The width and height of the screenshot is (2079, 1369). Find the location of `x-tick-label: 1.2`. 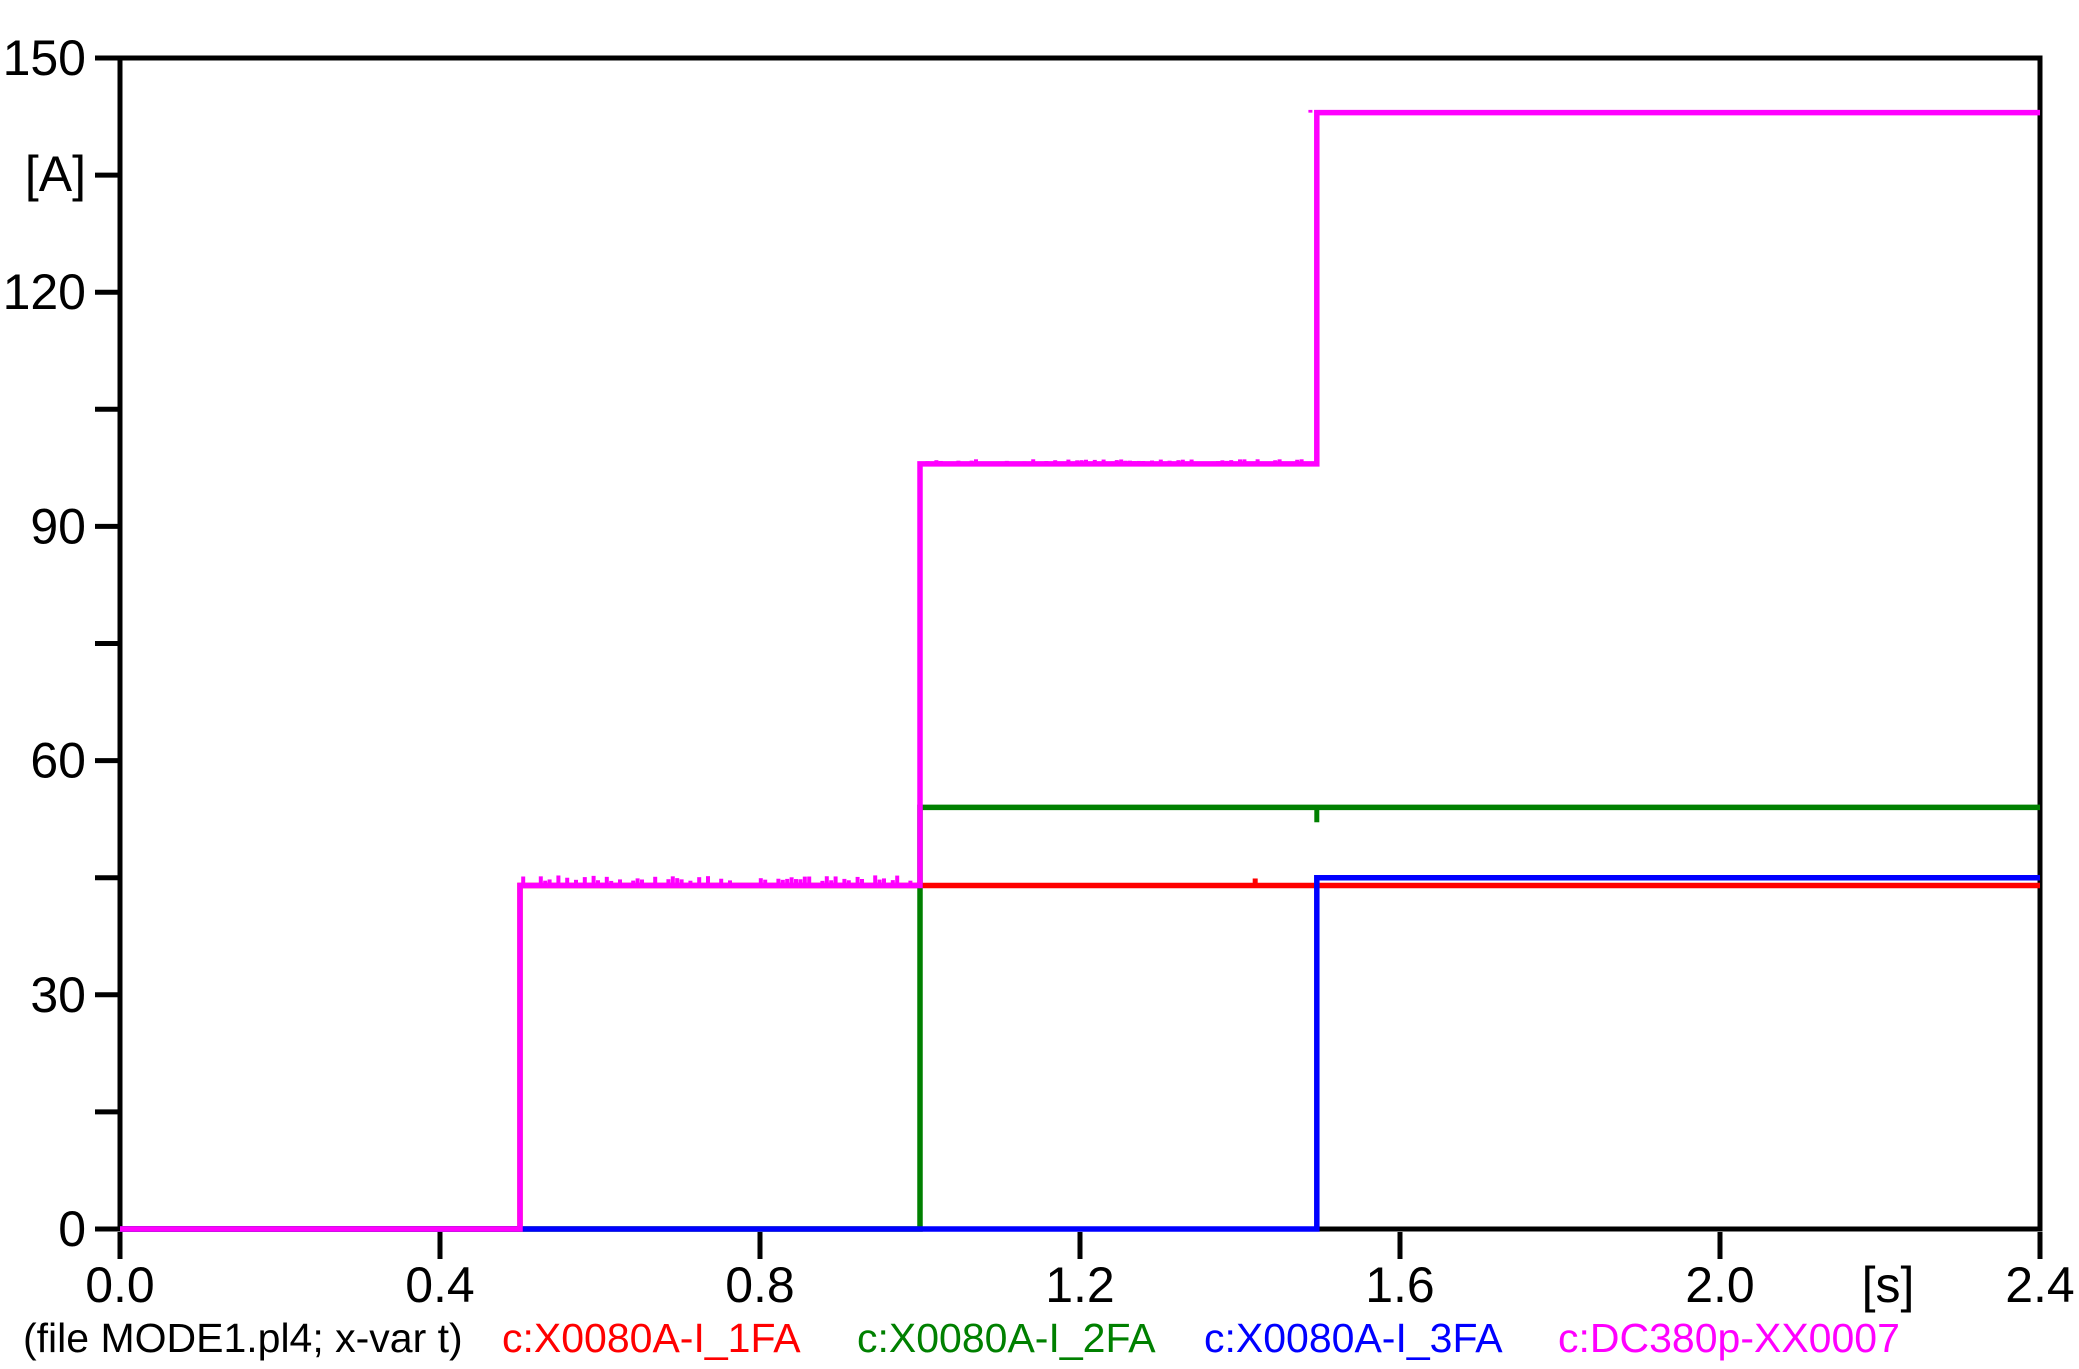

x-tick-label: 1.2 is located at coordinates (1080, 1285).